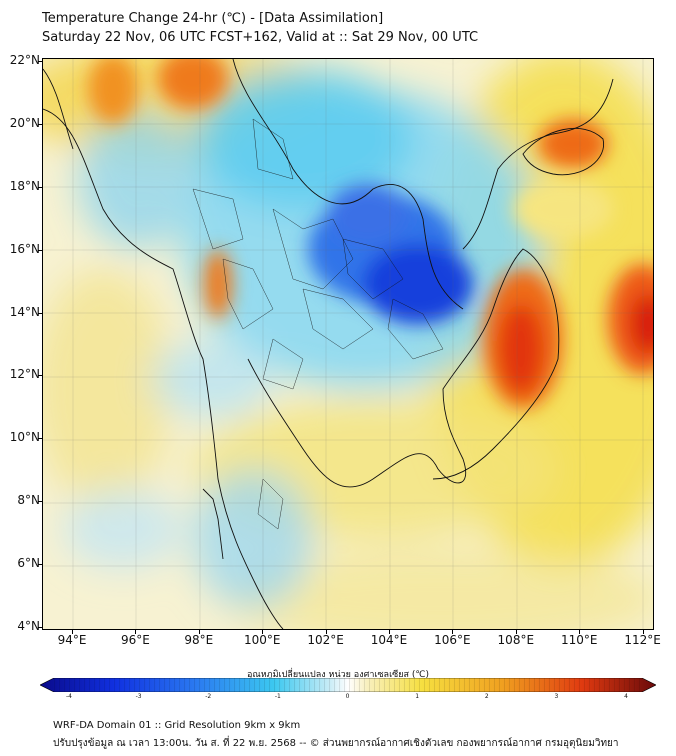 The width and height of the screenshot is (676, 756). I want to click on colorbar, so click(348, 685).